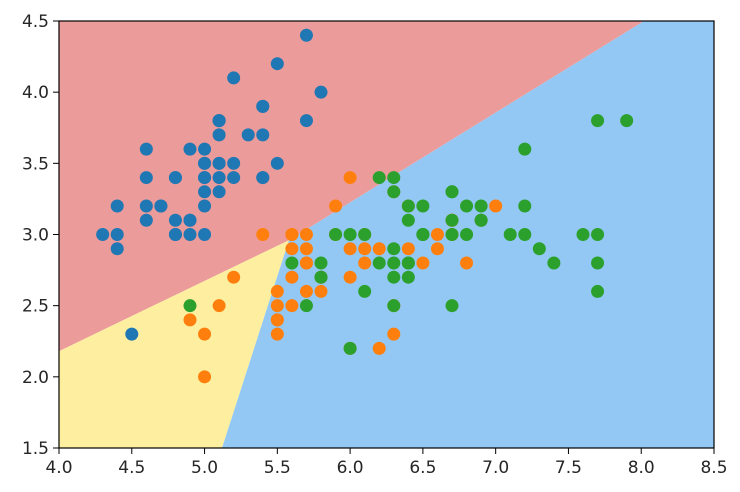 The height and width of the screenshot is (492, 740). I want to click on x-tick-label: 6.0, so click(350, 468).